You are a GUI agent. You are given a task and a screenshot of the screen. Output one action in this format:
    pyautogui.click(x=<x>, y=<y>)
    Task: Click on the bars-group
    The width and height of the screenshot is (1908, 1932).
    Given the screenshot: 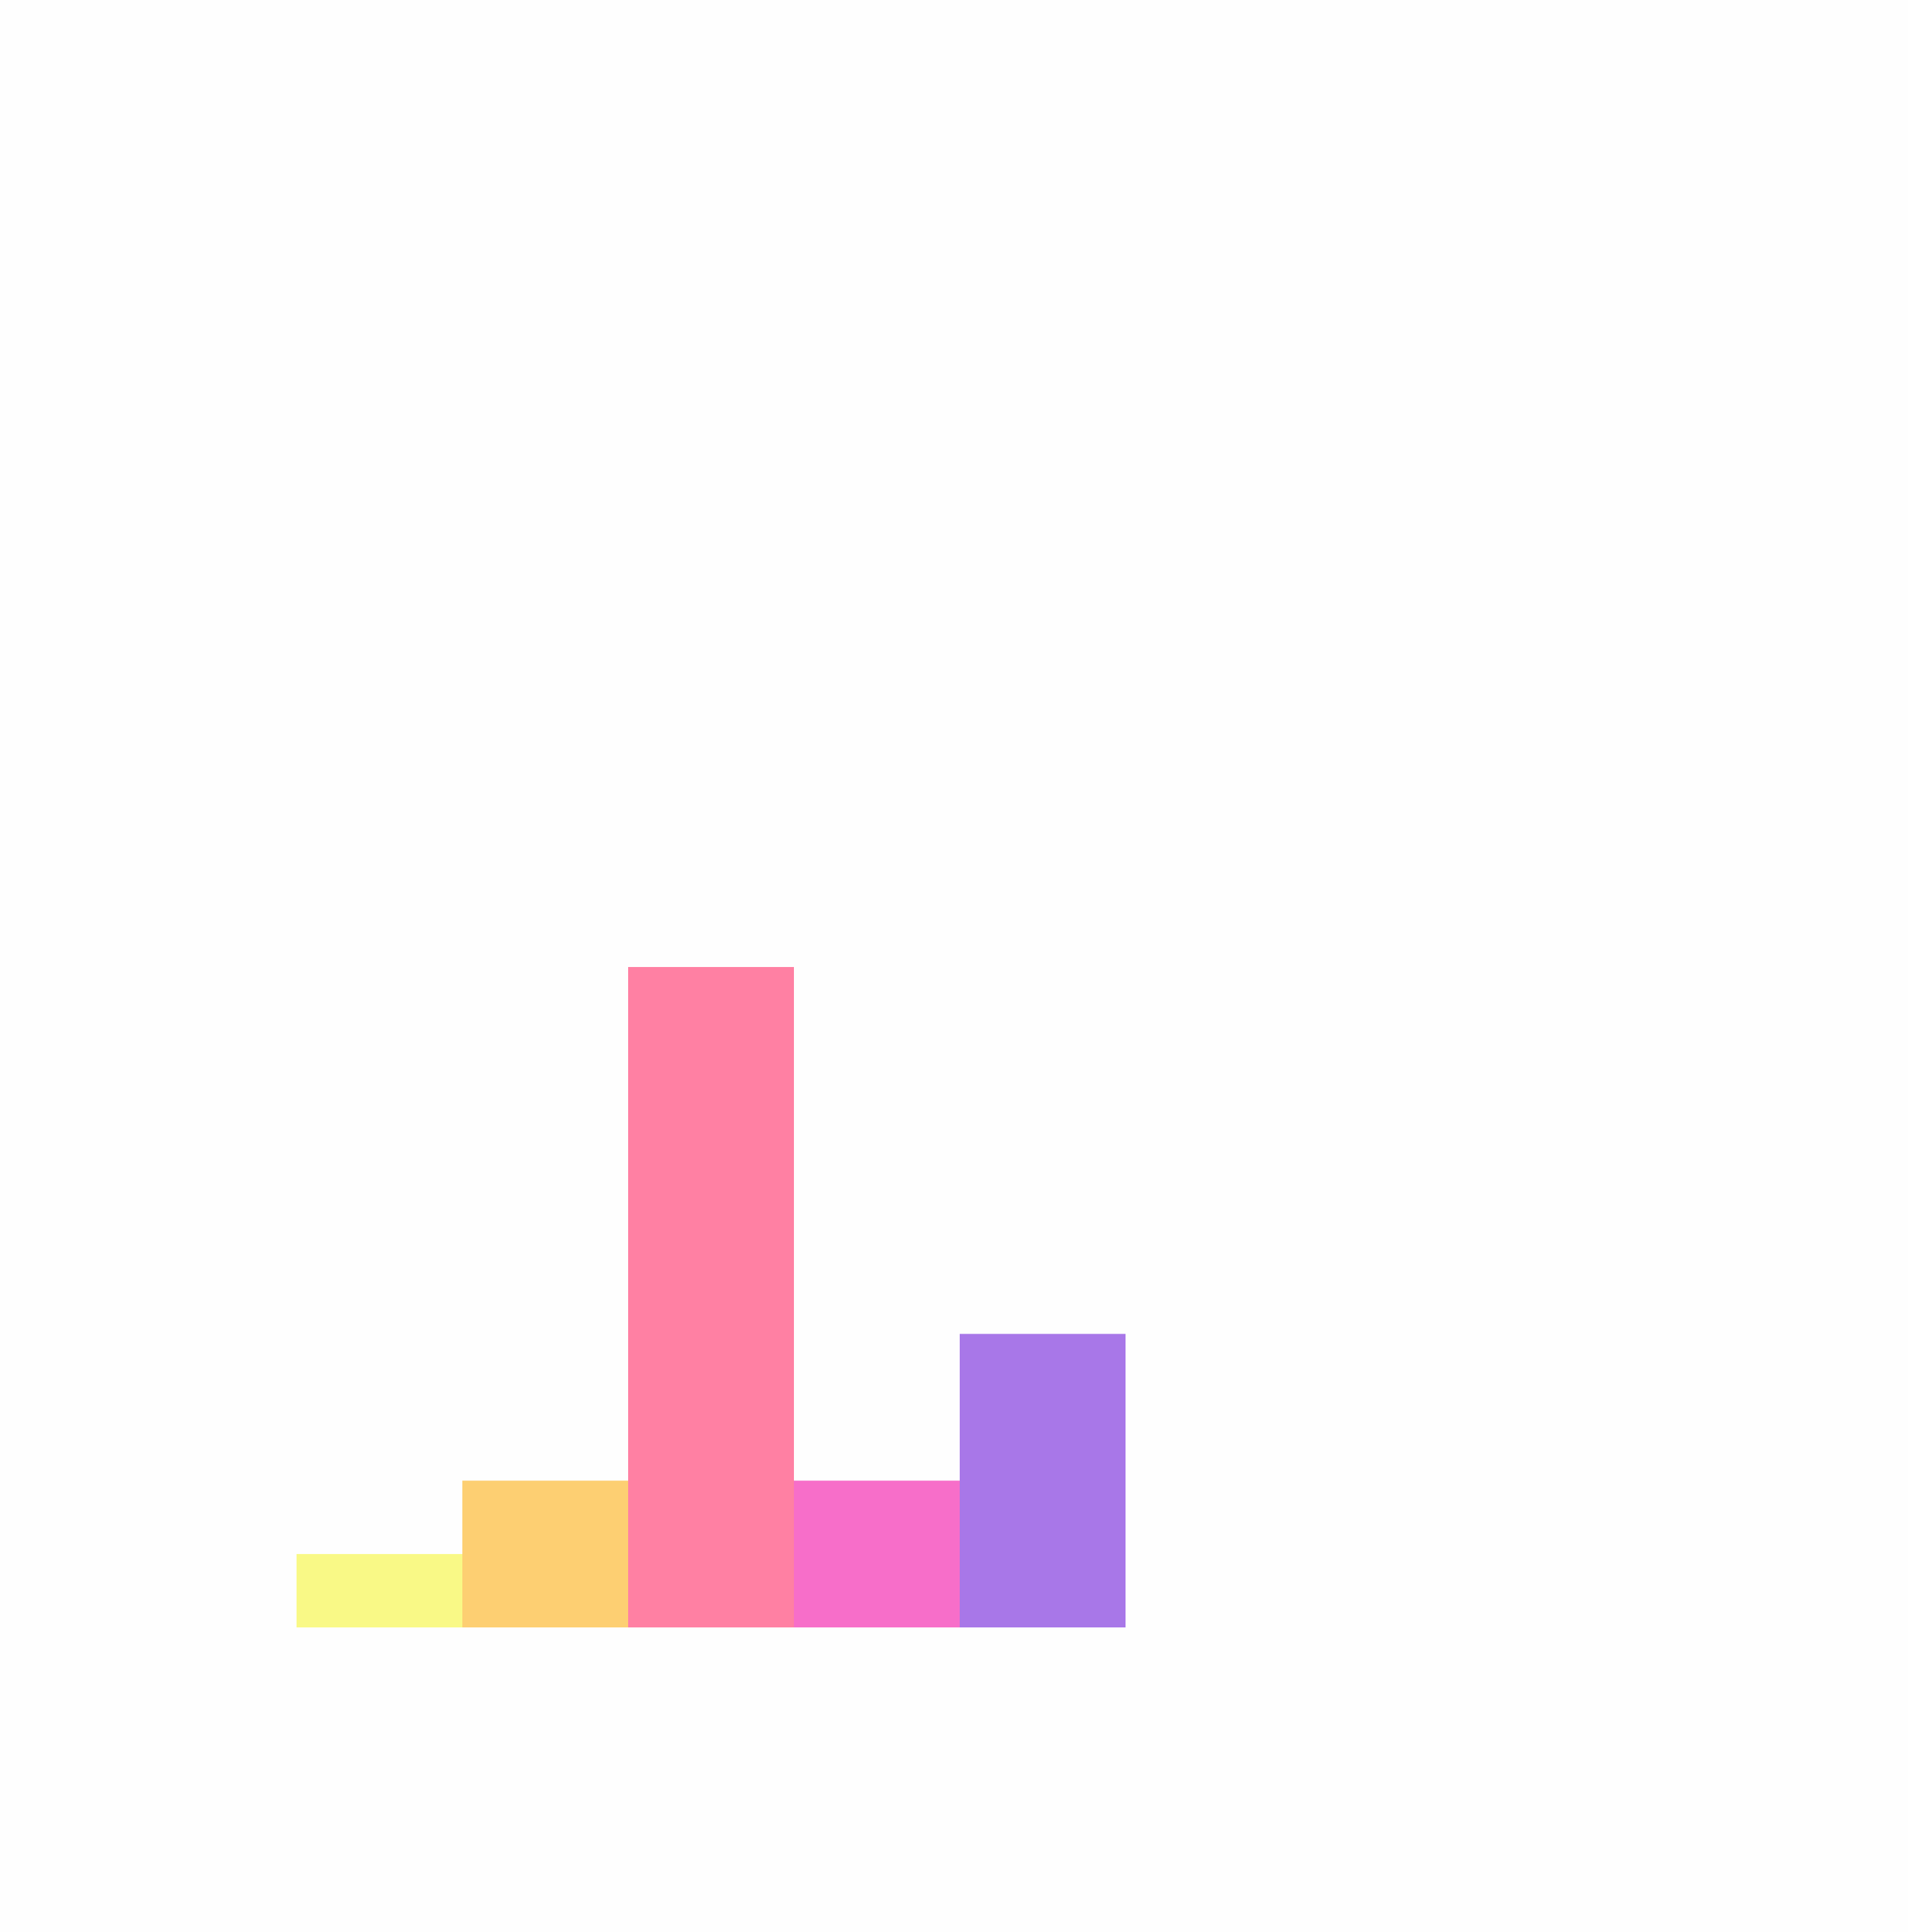 What is the action you would take?
    pyautogui.click(x=711, y=1297)
    